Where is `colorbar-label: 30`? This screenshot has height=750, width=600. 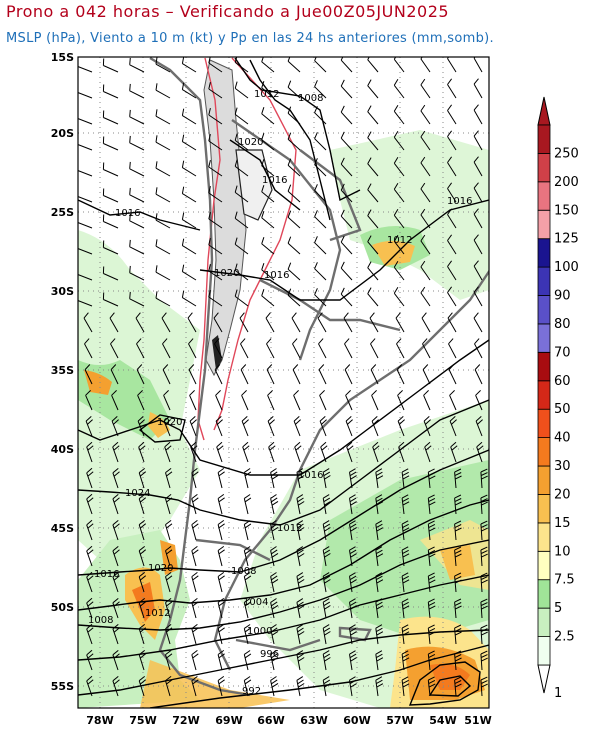 colorbar-label: 30 is located at coordinates (562, 466).